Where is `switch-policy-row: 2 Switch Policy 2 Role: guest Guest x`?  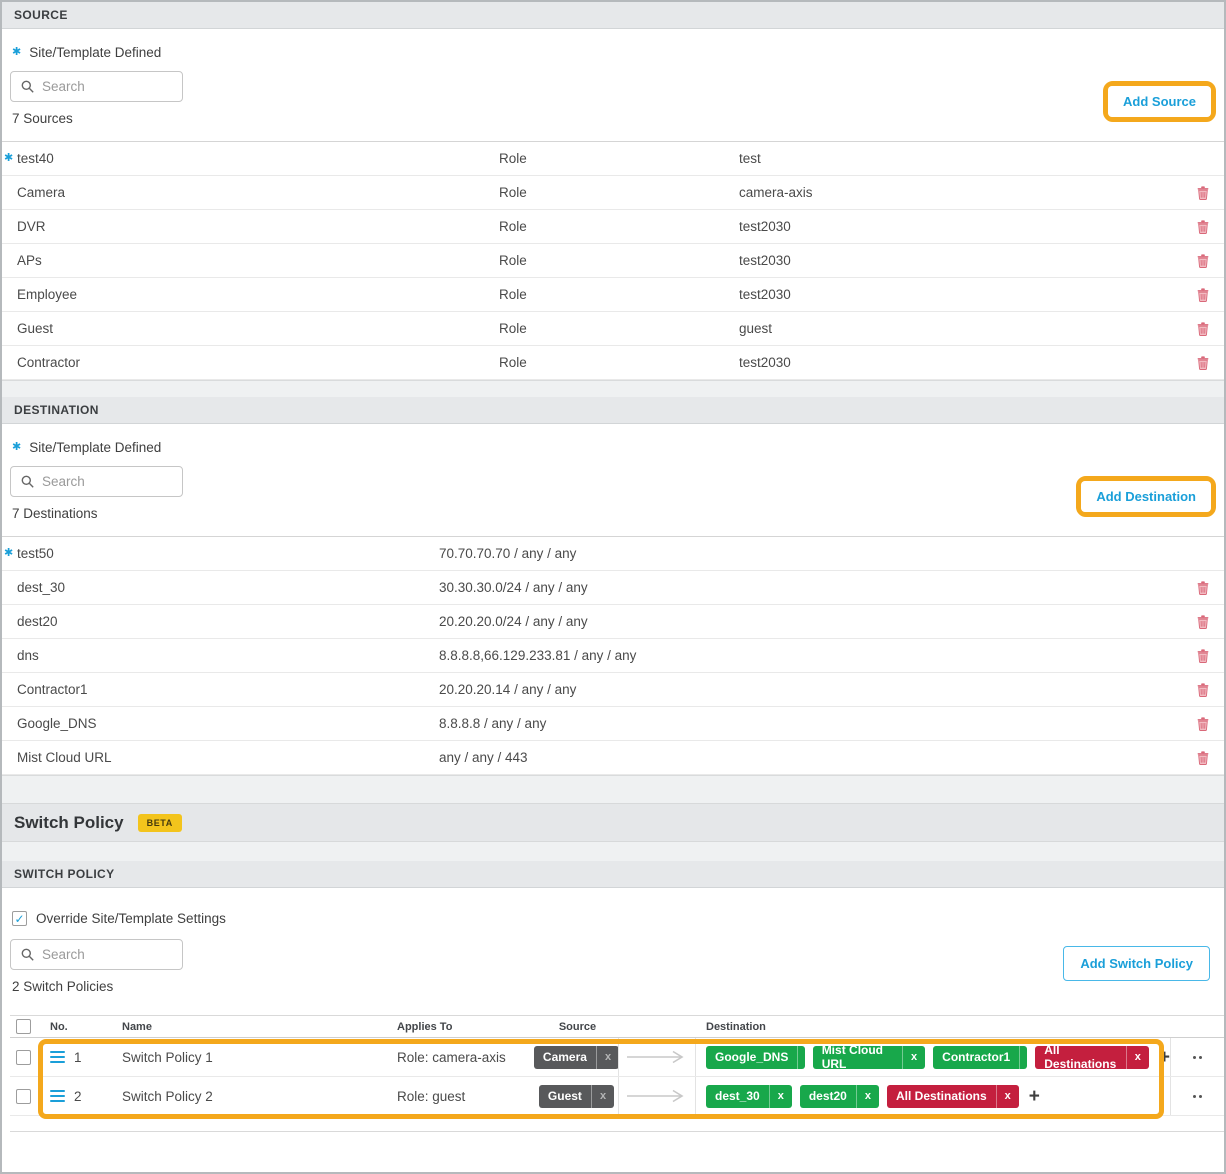 switch-policy-row: 2 Switch Policy 2 Role: guest Guest x is located at coordinates (617, 1096).